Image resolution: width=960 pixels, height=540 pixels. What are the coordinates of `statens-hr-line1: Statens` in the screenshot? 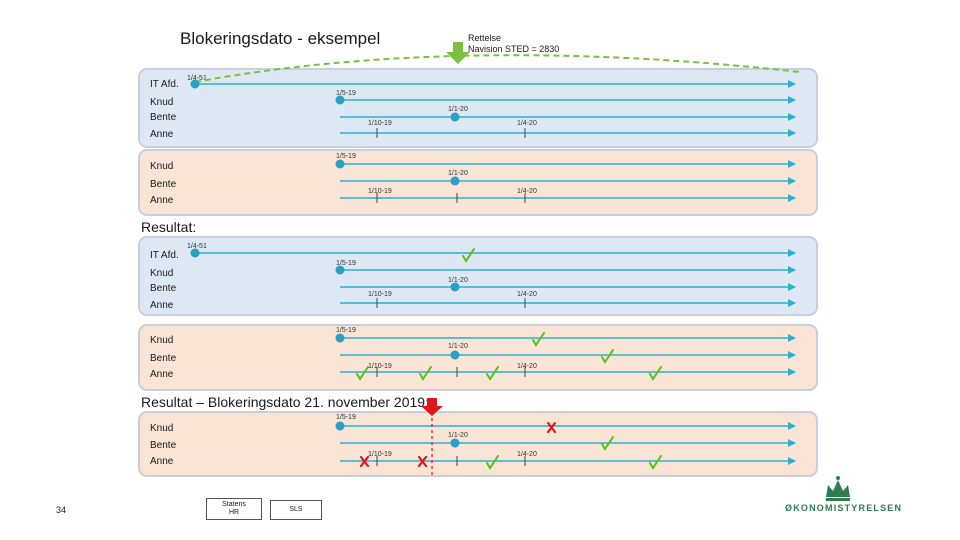 It's located at (234, 504).